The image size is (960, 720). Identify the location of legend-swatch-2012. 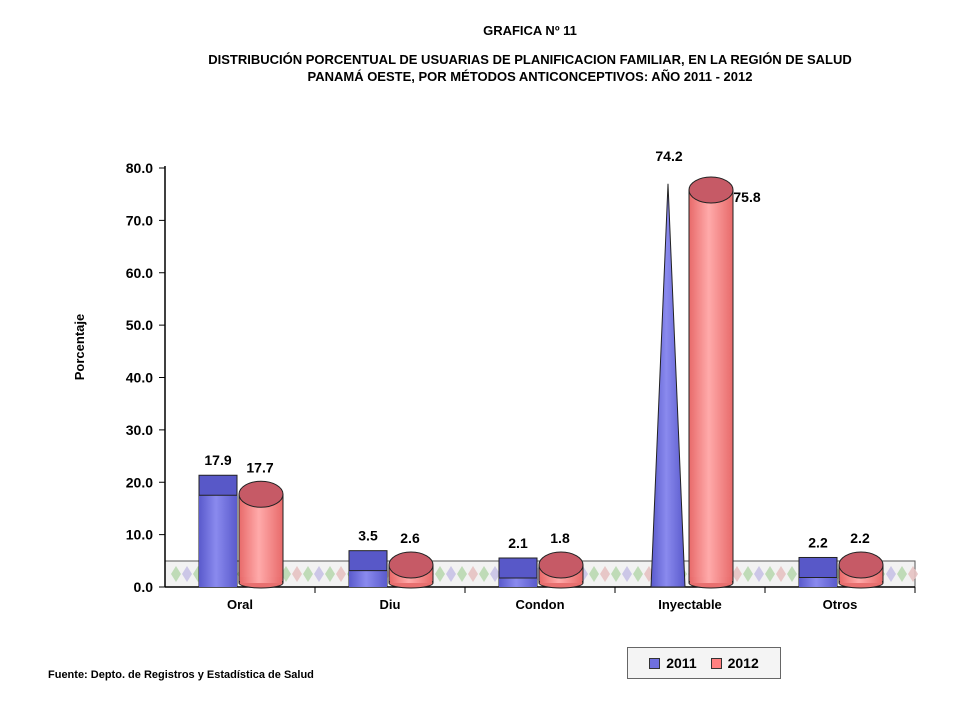
(716, 663).